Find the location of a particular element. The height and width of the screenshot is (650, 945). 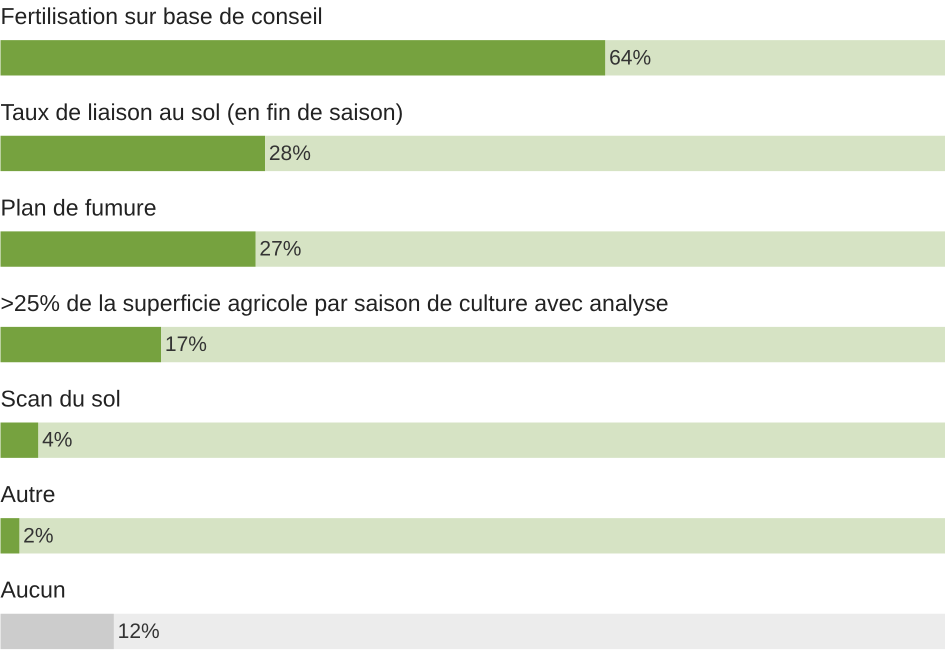

y-tick-label: Plan de fumure is located at coordinates (78, 207).